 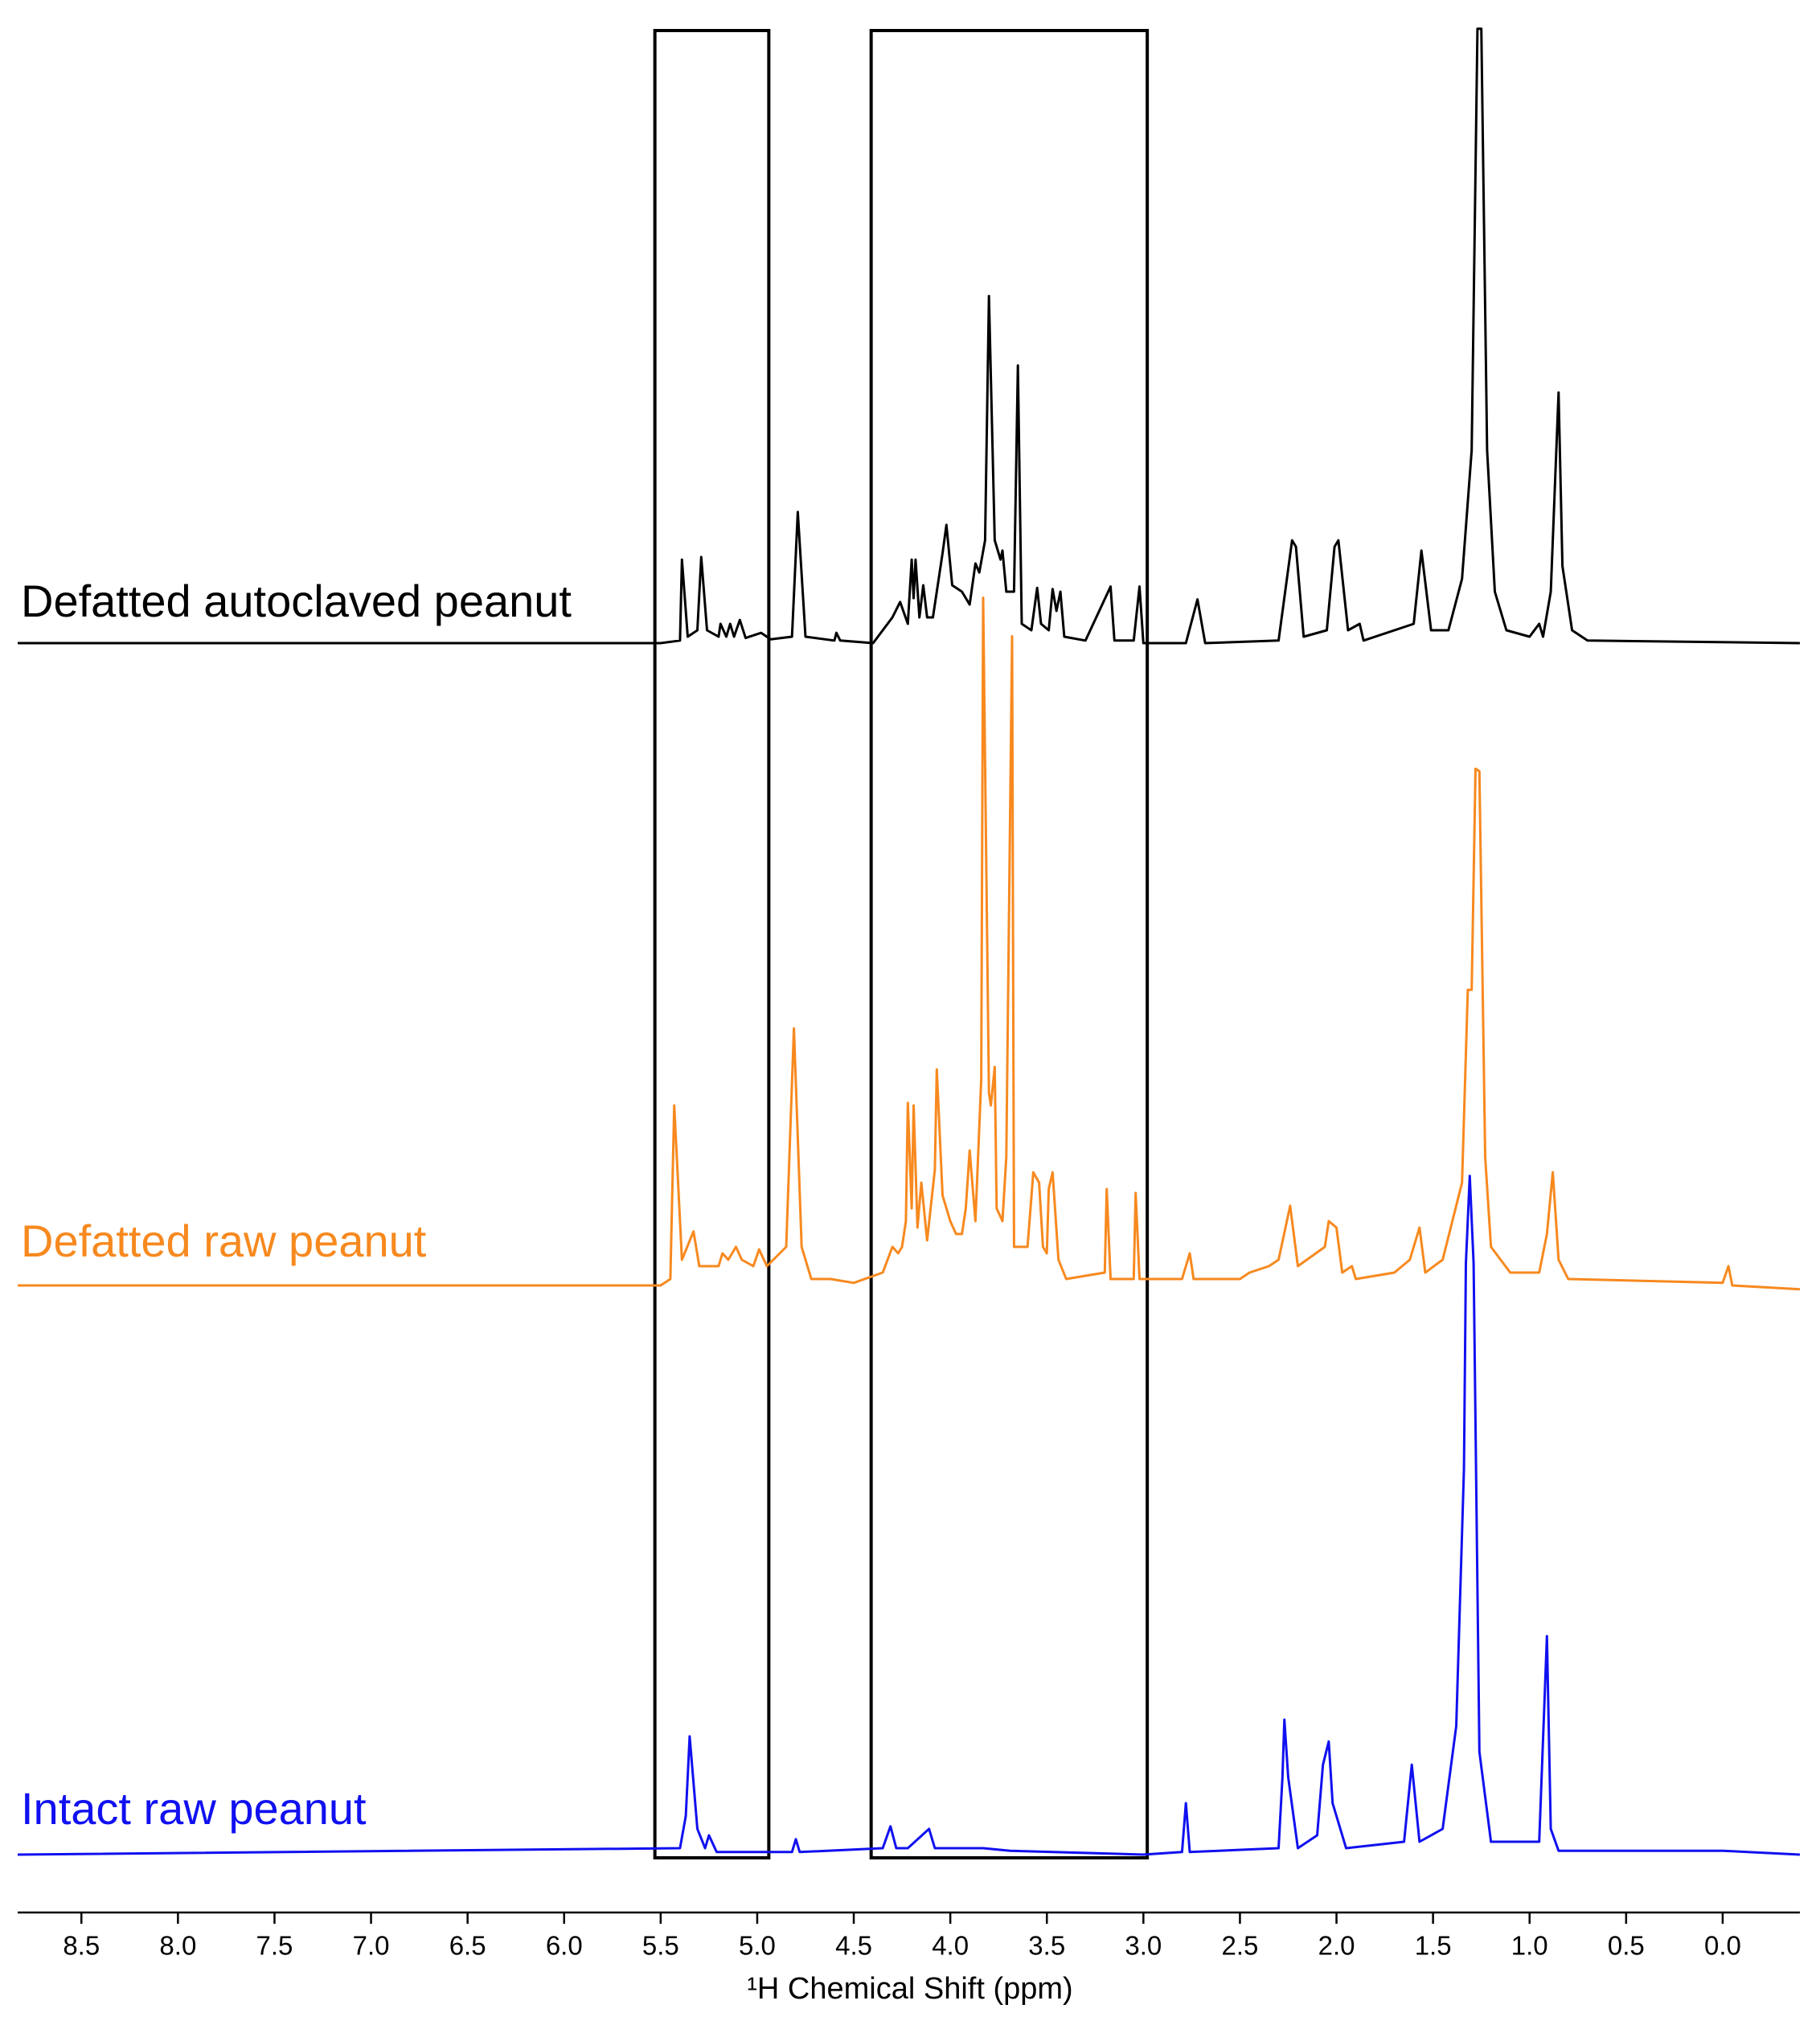 What do you see at coordinates (1627, 1946) in the screenshot?
I see `x-tick-label: 0.5` at bounding box center [1627, 1946].